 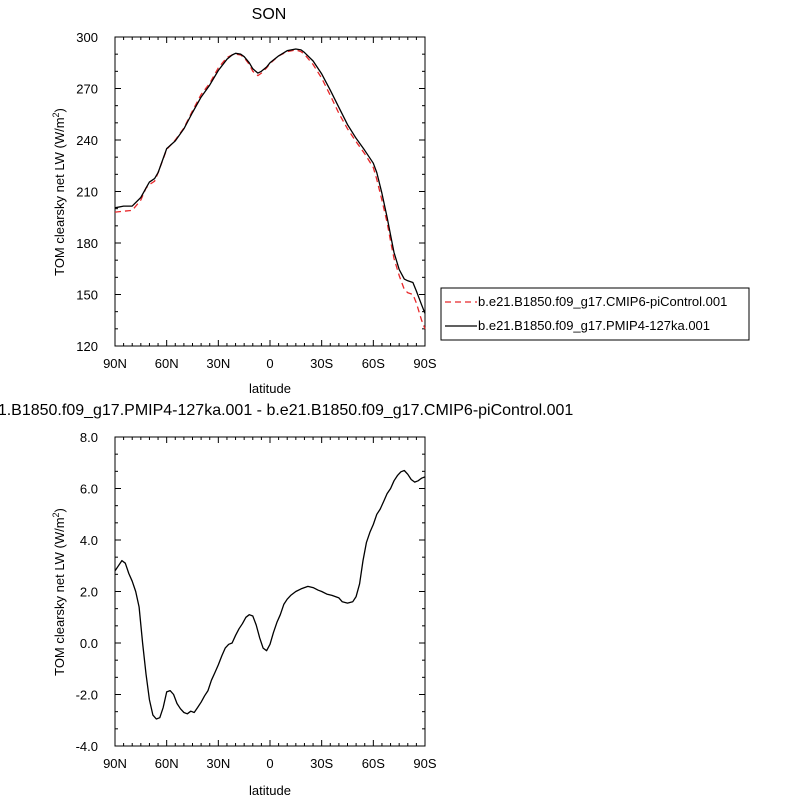 What do you see at coordinates (87, 346) in the screenshot?
I see `y-tick-label: 120` at bounding box center [87, 346].